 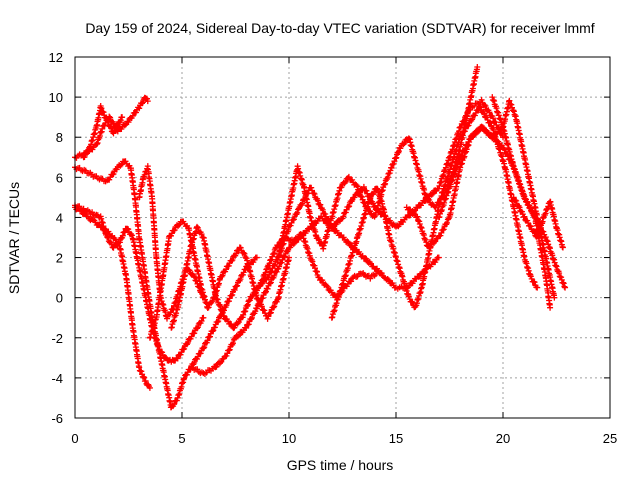 I want to click on x-tick-label: 20, so click(x=503, y=438).